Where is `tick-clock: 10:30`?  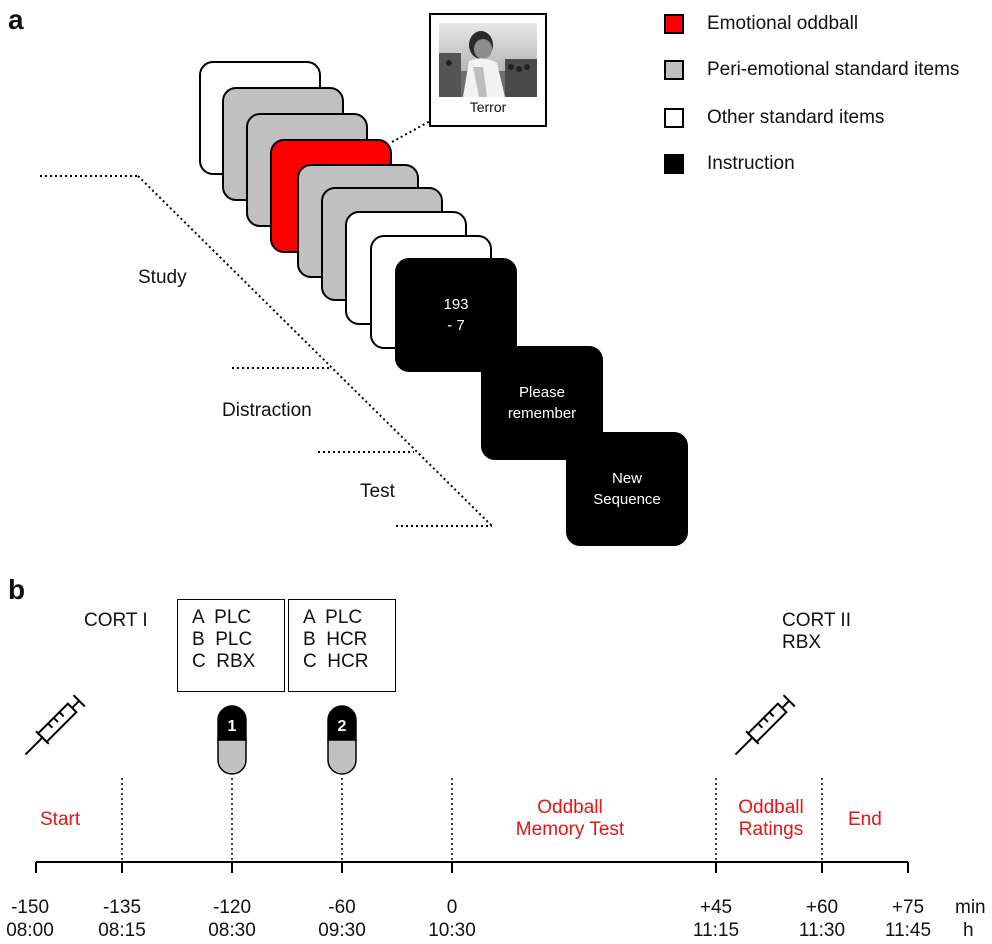
tick-clock: 10:30 is located at coordinates (452, 930).